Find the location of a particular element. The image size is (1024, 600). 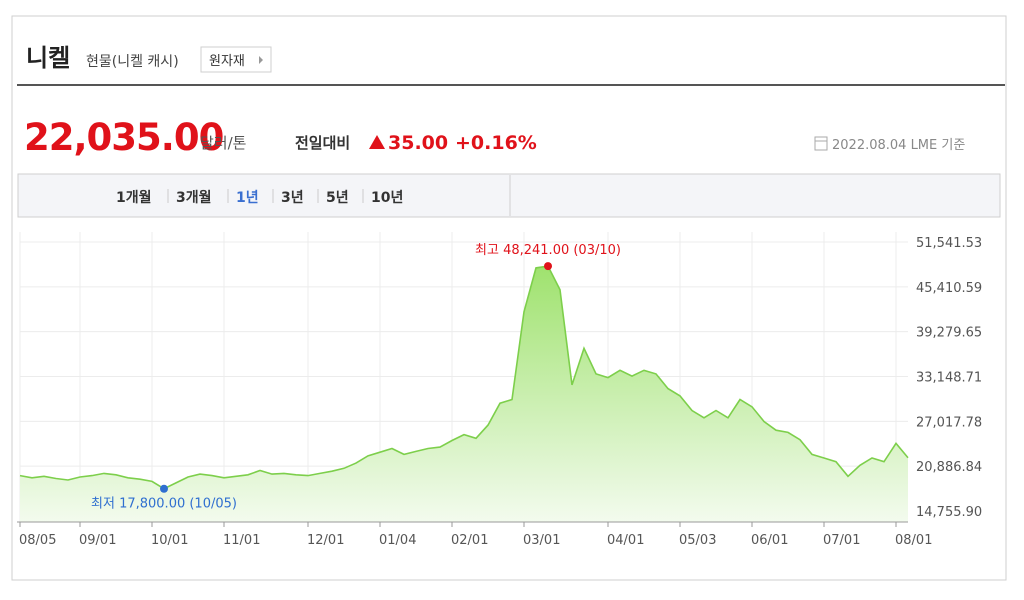

change-label: 전일대비 is located at coordinates (322, 143).